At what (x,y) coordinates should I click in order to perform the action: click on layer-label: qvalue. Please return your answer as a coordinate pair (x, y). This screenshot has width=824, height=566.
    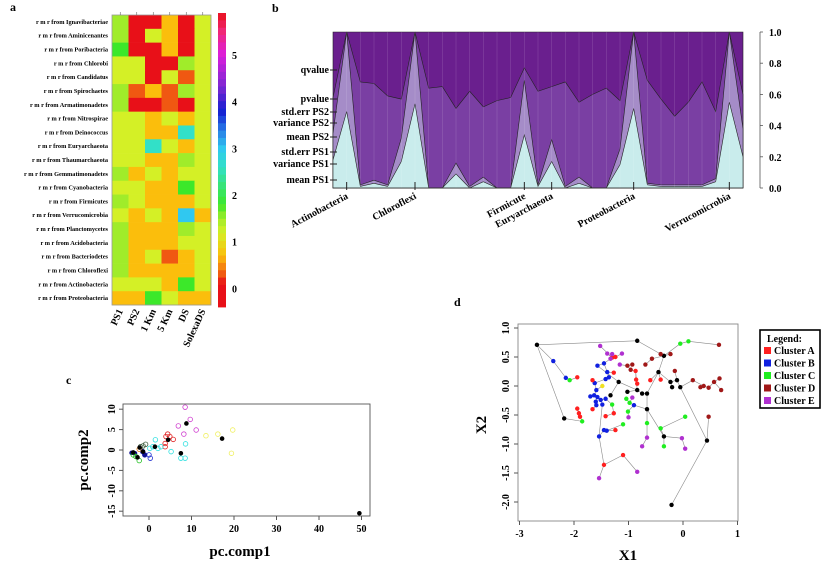
    Looking at the image, I should click on (315, 70).